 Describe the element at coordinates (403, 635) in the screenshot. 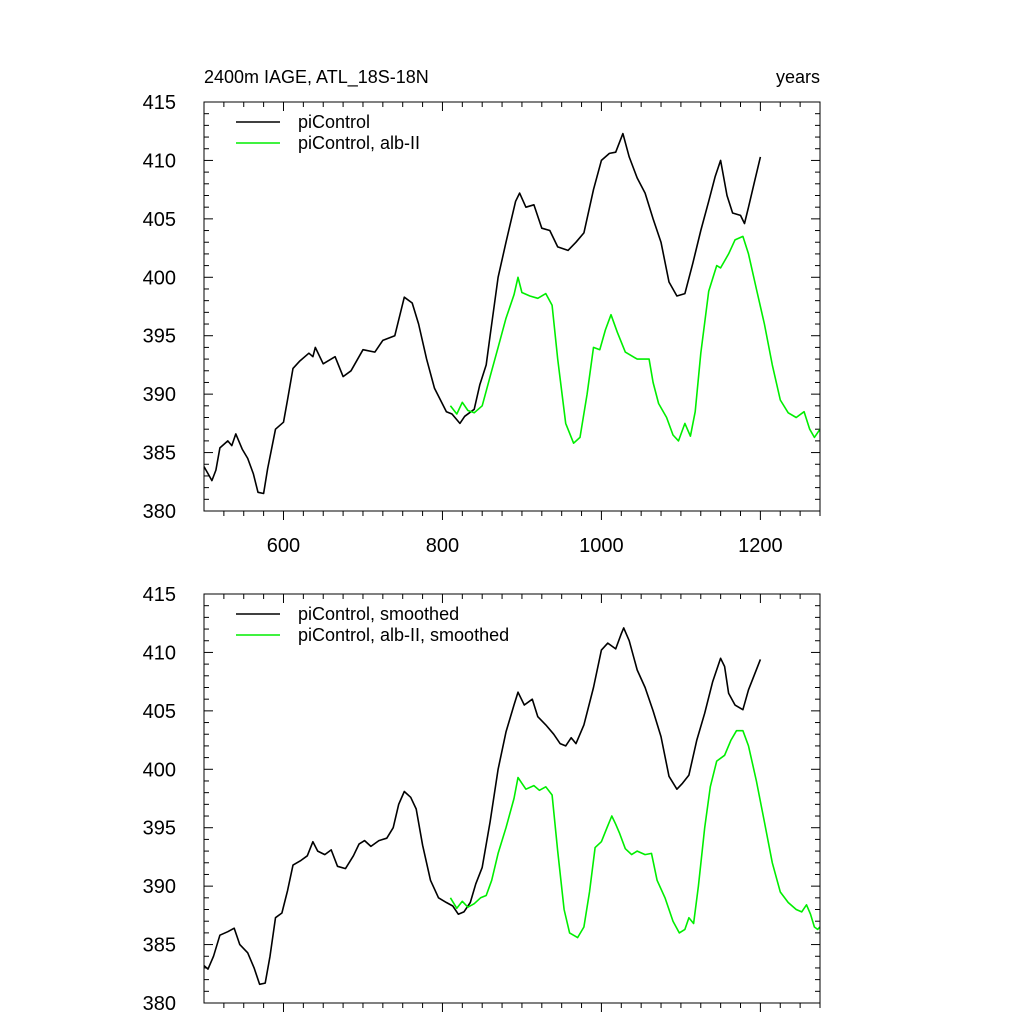

I see `legend-label: piControl, alb-II, smoothed` at that location.